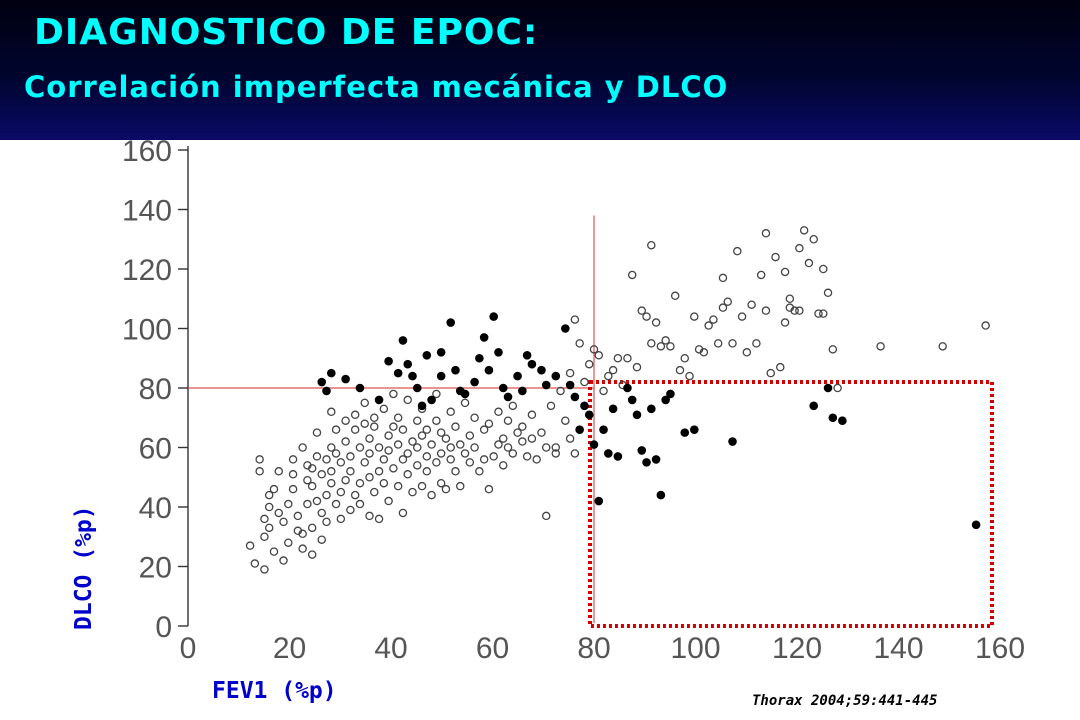 The height and width of the screenshot is (720, 1080). Describe the element at coordinates (845, 701) in the screenshot. I see `source-citation: Thorax 2004;59:441-445` at that location.